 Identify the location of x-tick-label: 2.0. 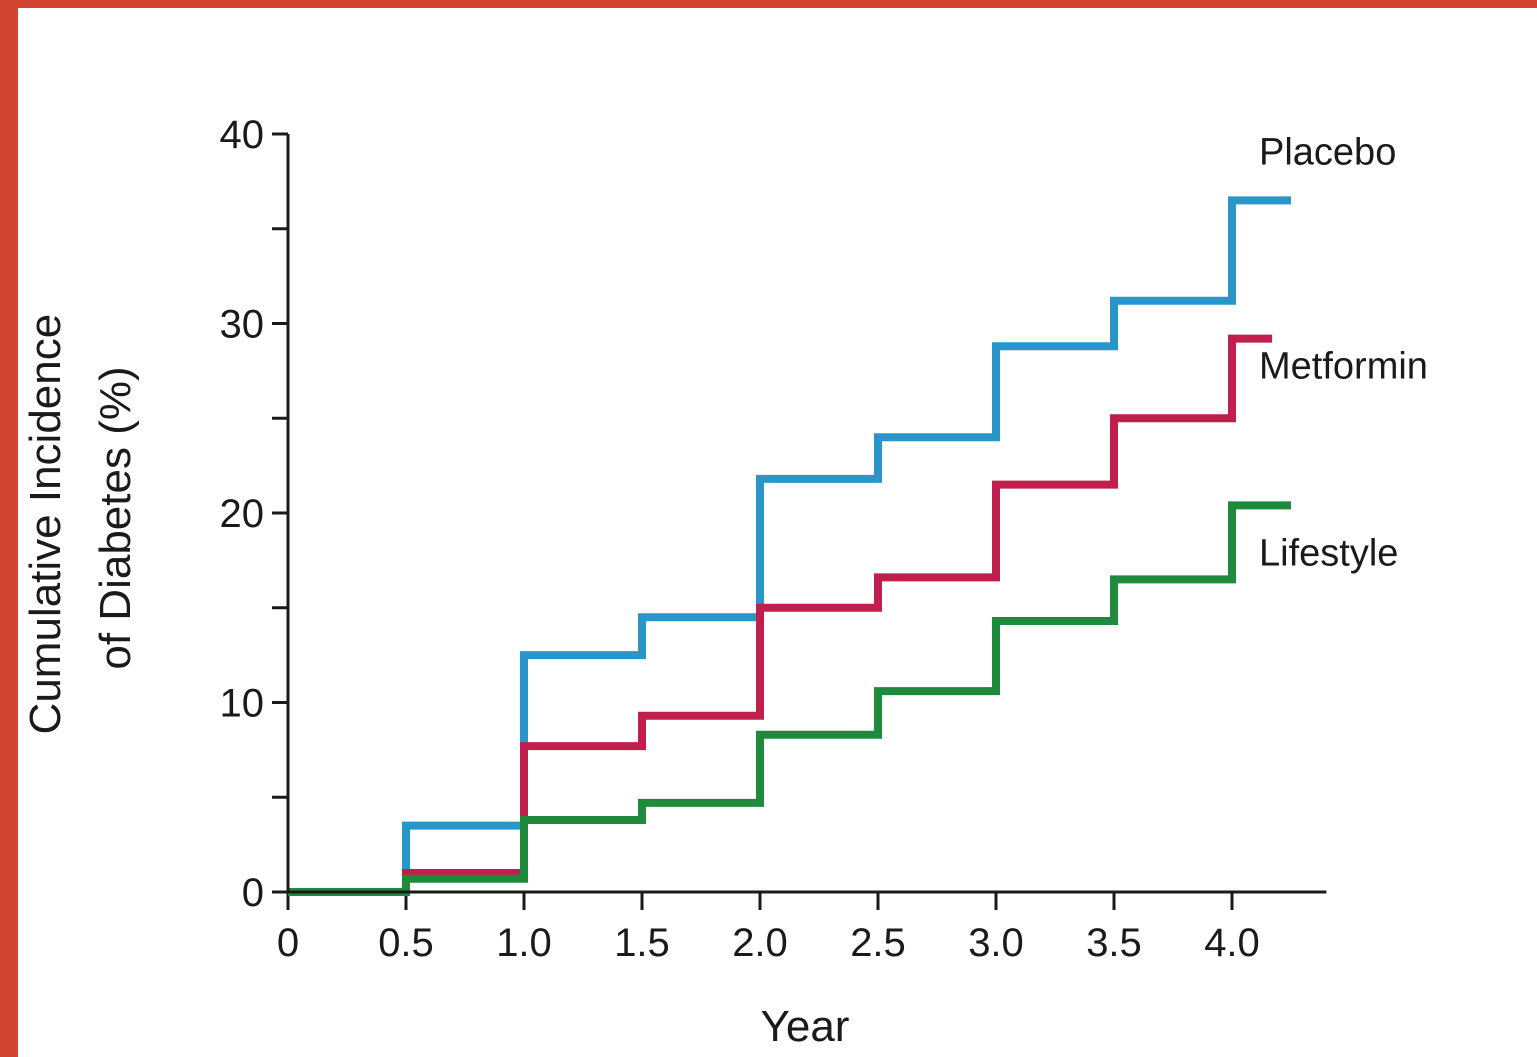
(760, 943).